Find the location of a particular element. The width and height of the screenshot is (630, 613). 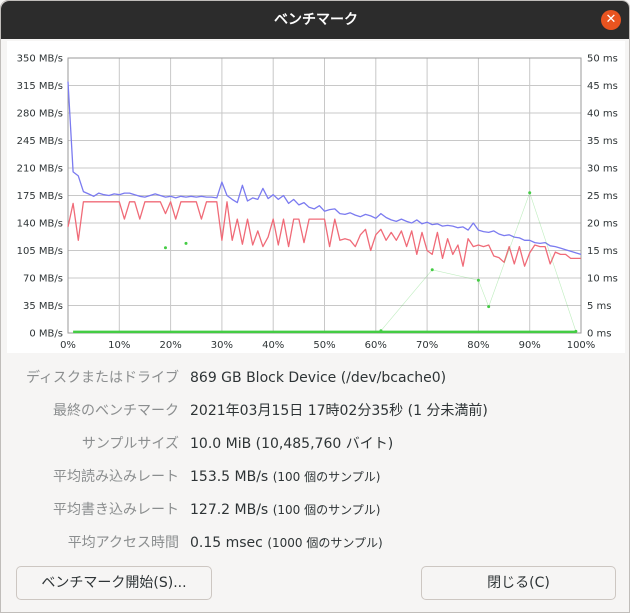

close-icon: ✕ is located at coordinates (611, 20).